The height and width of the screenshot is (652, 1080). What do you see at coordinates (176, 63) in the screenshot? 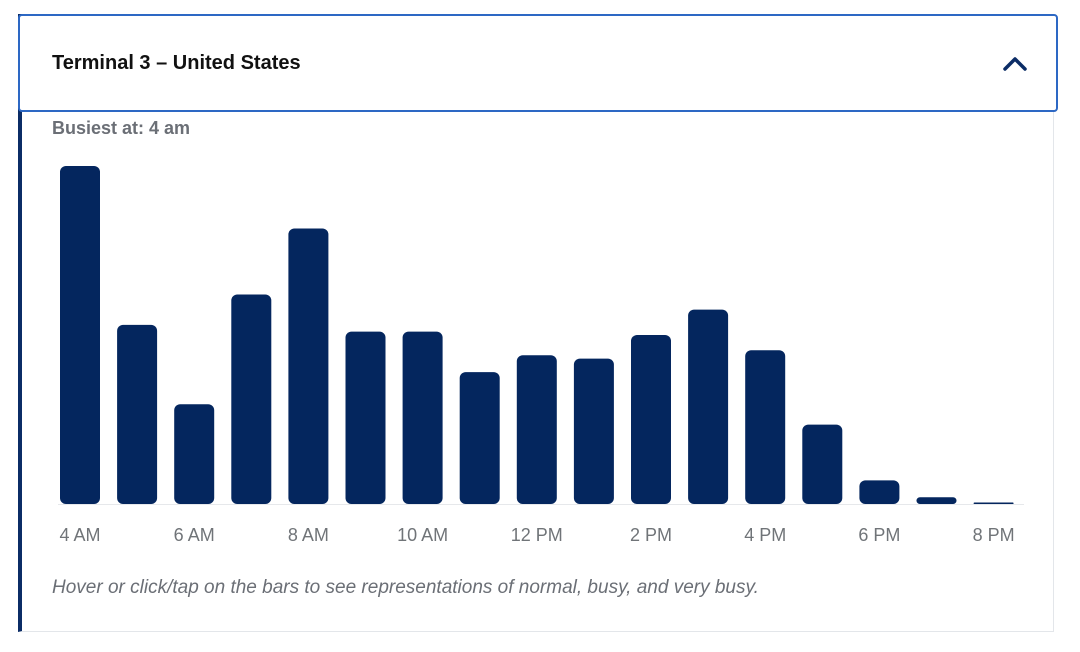
I see `terminal-title: Terminal 3 – United States` at bounding box center [176, 63].